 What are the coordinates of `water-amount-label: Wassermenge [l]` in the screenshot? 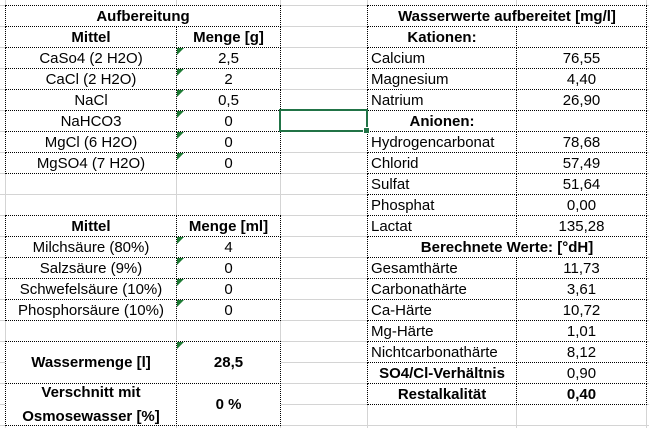 It's located at (91, 362).